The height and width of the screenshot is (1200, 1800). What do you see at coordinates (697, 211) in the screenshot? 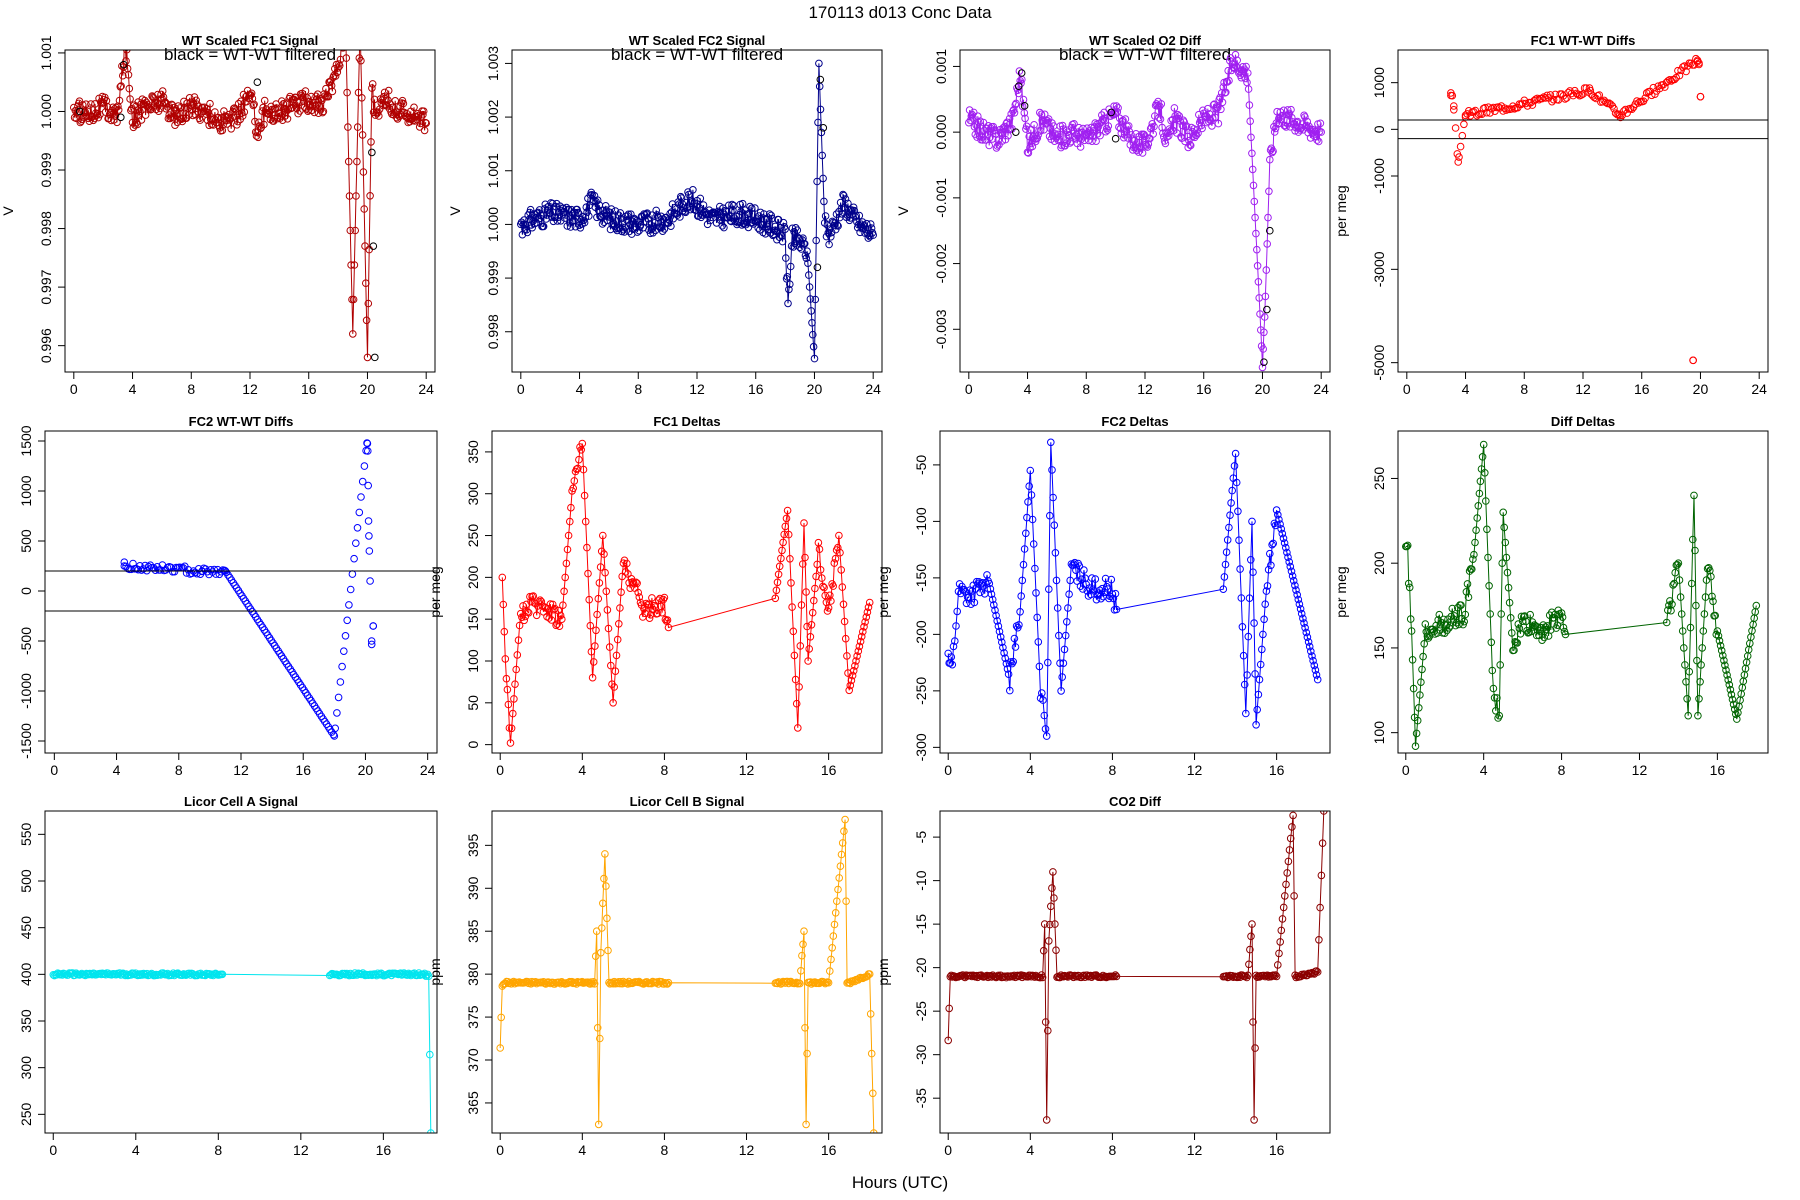
I see `plot-frame-fc2sig` at bounding box center [697, 211].